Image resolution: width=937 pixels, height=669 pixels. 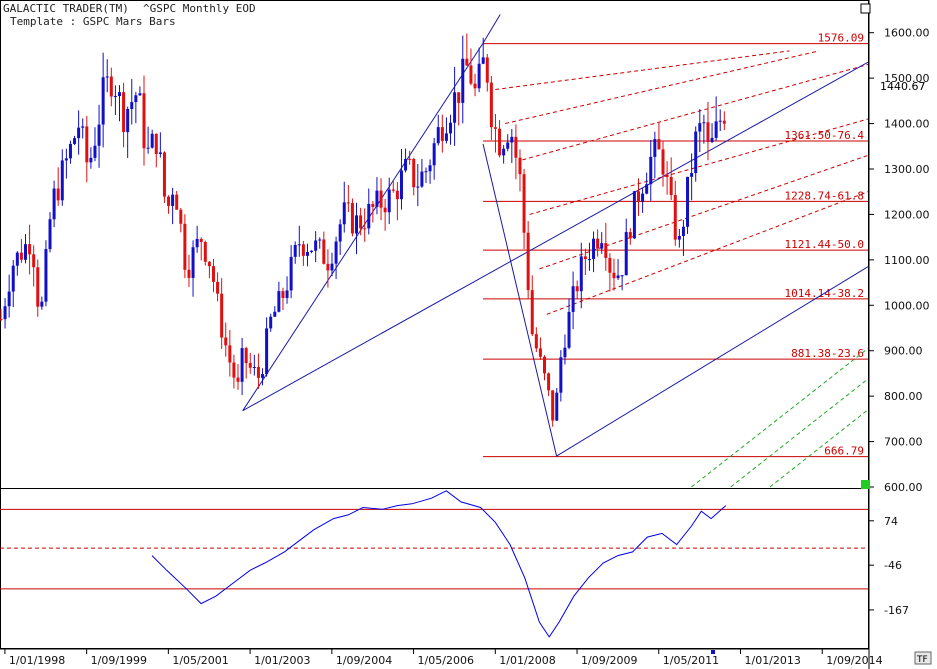 I want to click on price-tick-label: 1300.00, so click(x=907, y=169).